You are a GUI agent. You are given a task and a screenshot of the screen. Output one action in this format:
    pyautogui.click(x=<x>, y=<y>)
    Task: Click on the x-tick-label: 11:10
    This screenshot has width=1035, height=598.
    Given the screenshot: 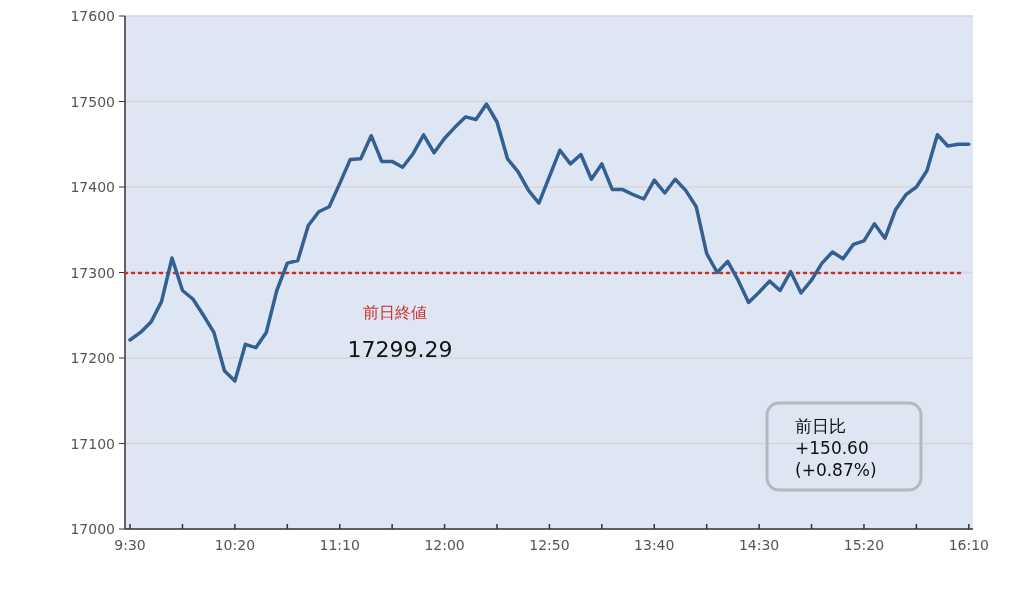 What is the action you would take?
    pyautogui.click(x=339, y=545)
    